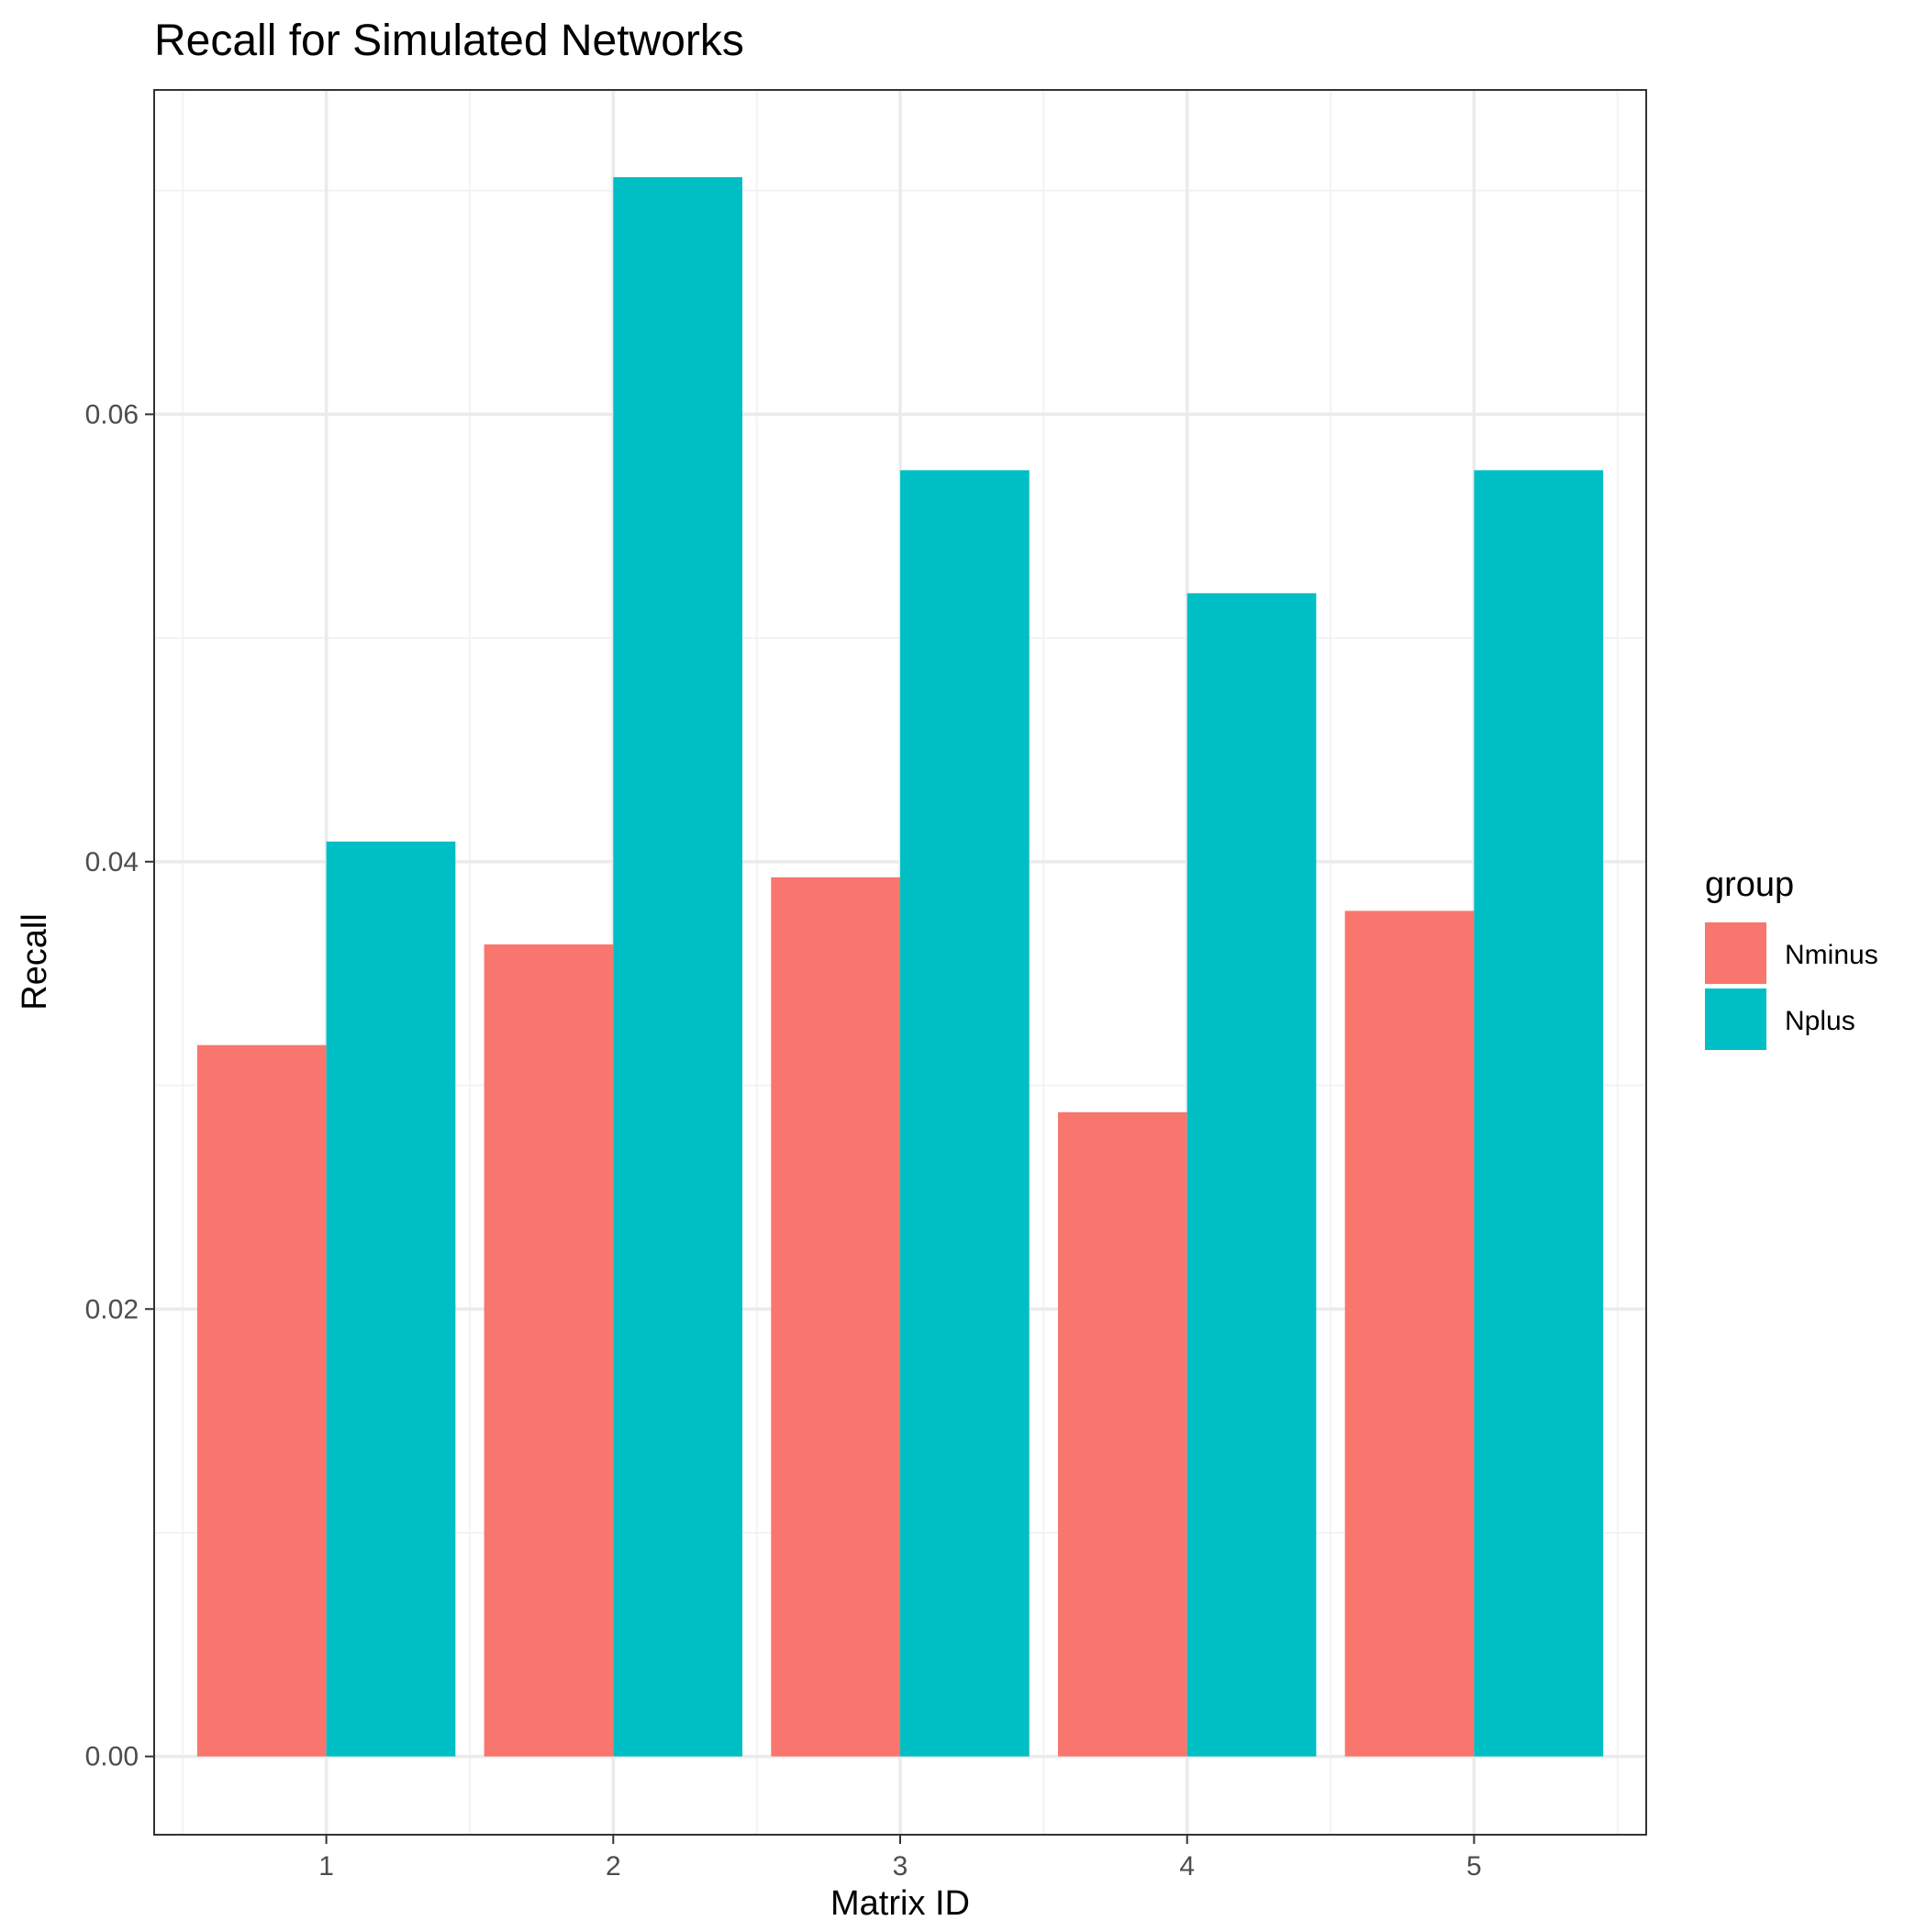 The height and width of the screenshot is (1932, 1927). Describe the element at coordinates (1791, 986) in the screenshot. I see `legend-items: Nminus Nplus` at that location.